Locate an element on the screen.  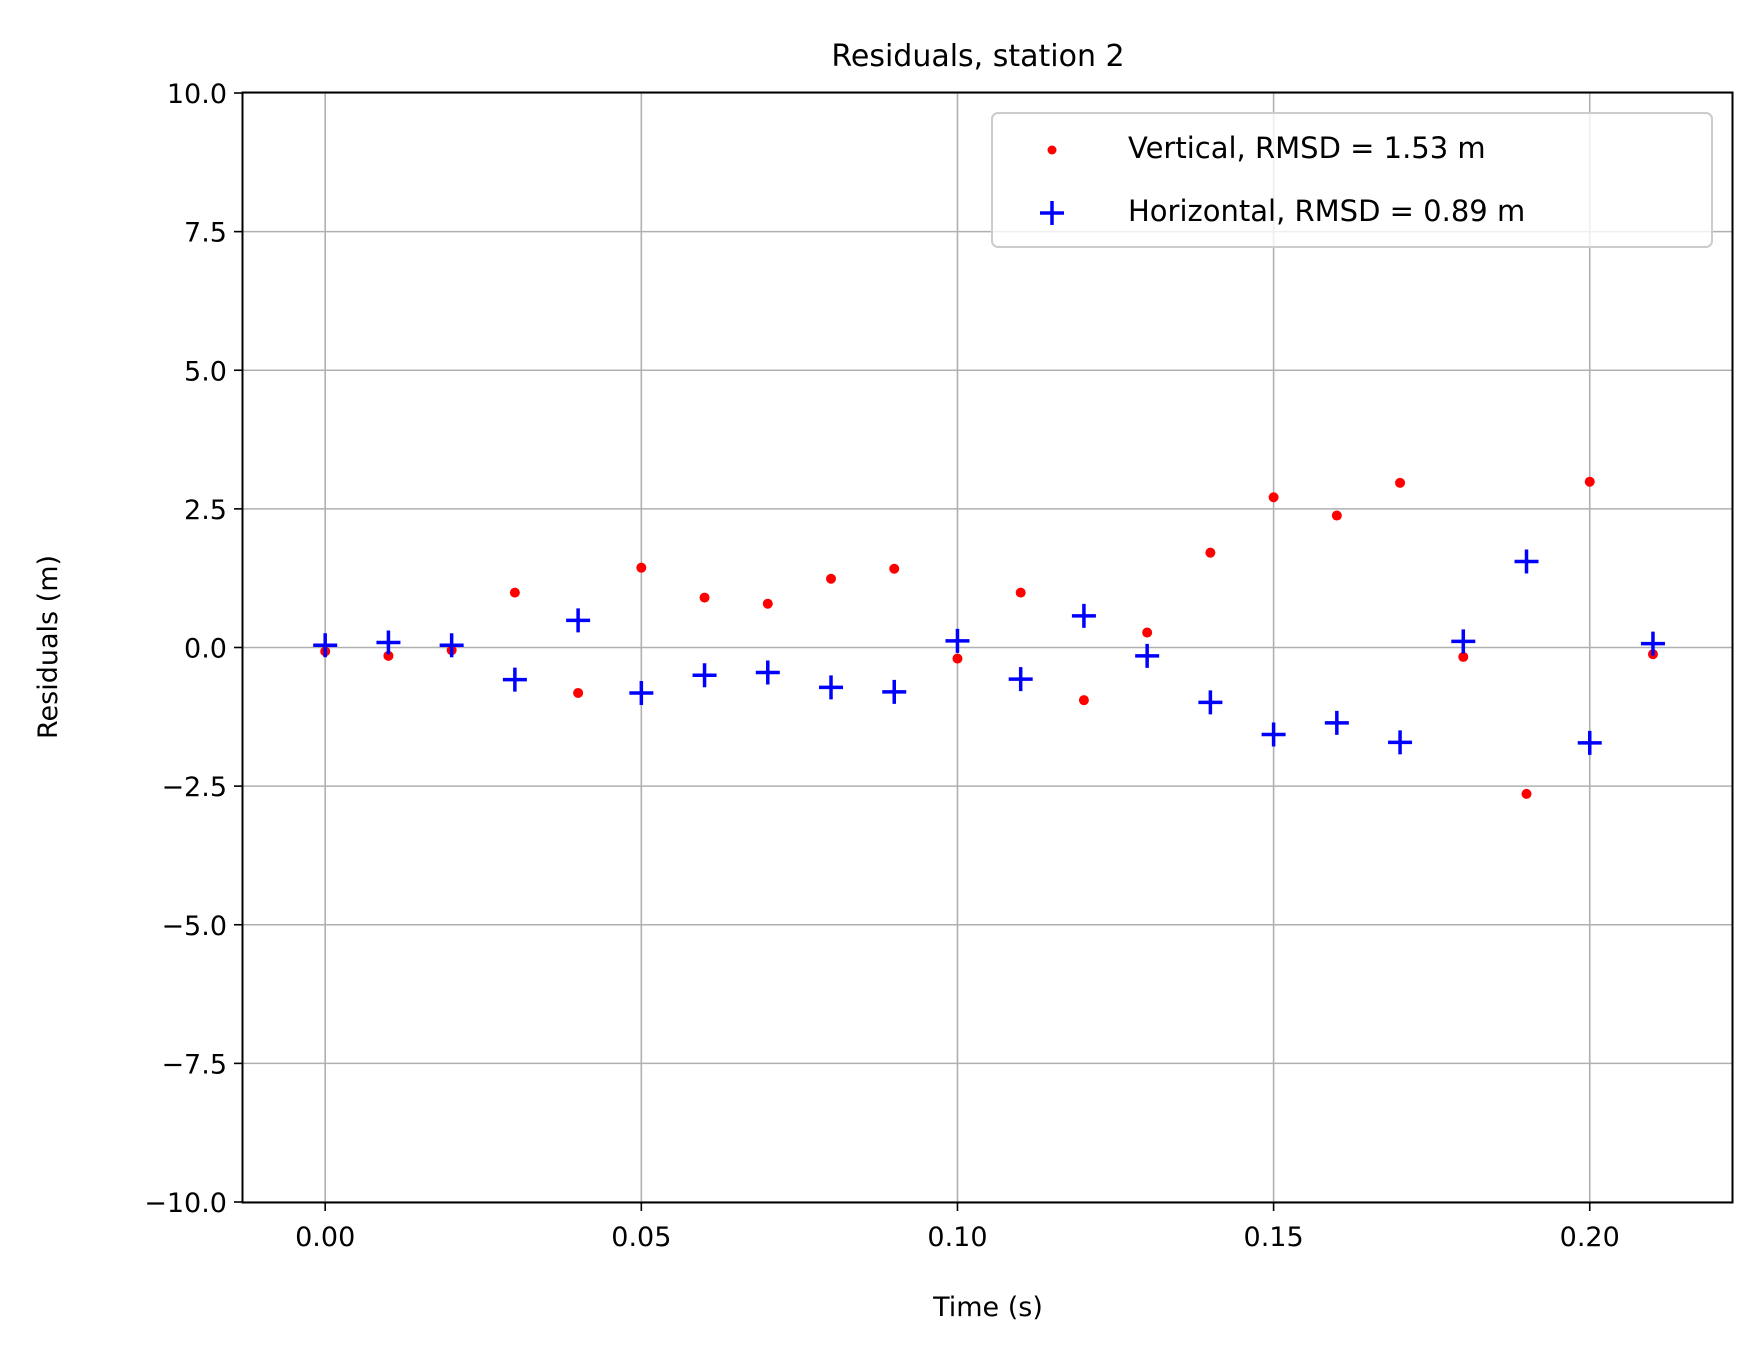
y-tick-label: 7.5 is located at coordinates (205, 233).